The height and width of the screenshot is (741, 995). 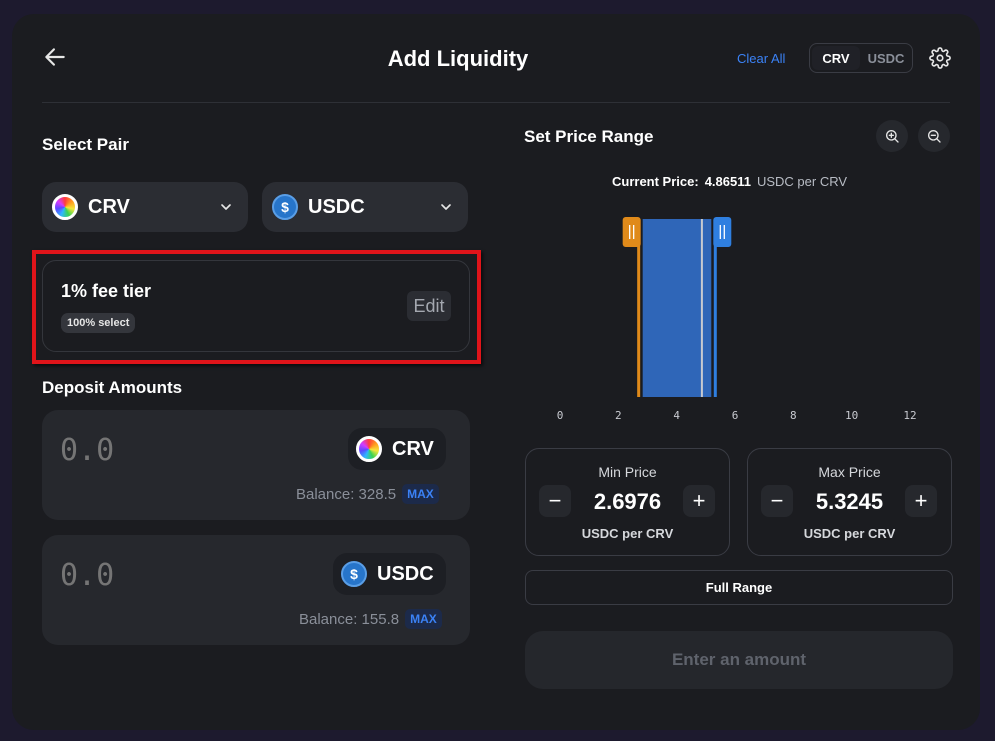 I want to click on axis-tick-label: 4, so click(x=676, y=415).